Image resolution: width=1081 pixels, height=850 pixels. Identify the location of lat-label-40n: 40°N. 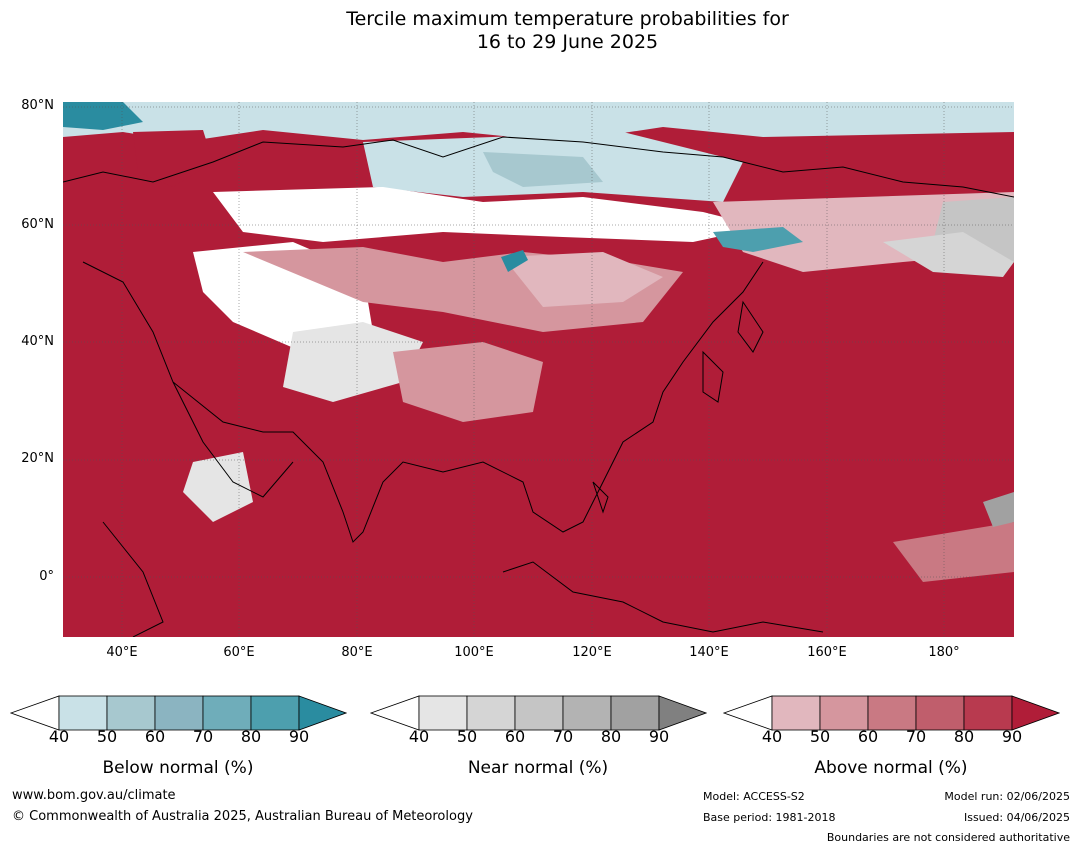
(37, 341).